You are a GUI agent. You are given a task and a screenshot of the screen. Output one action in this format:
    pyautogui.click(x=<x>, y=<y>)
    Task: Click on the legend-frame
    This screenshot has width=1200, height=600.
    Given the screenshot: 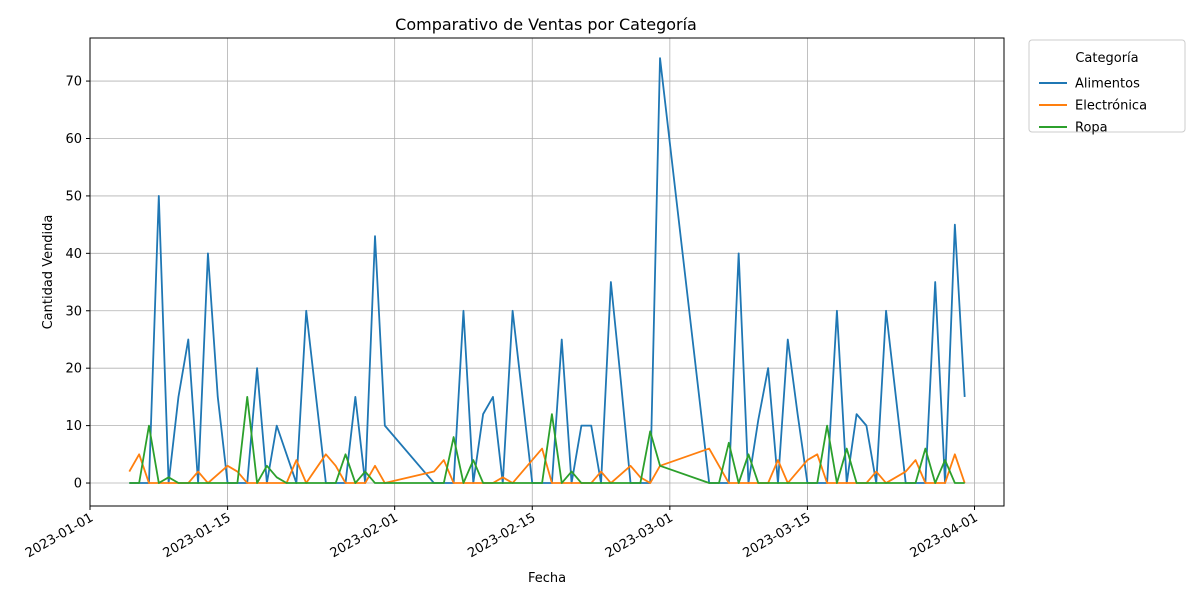 What is the action you would take?
    pyautogui.click(x=1107, y=86)
    